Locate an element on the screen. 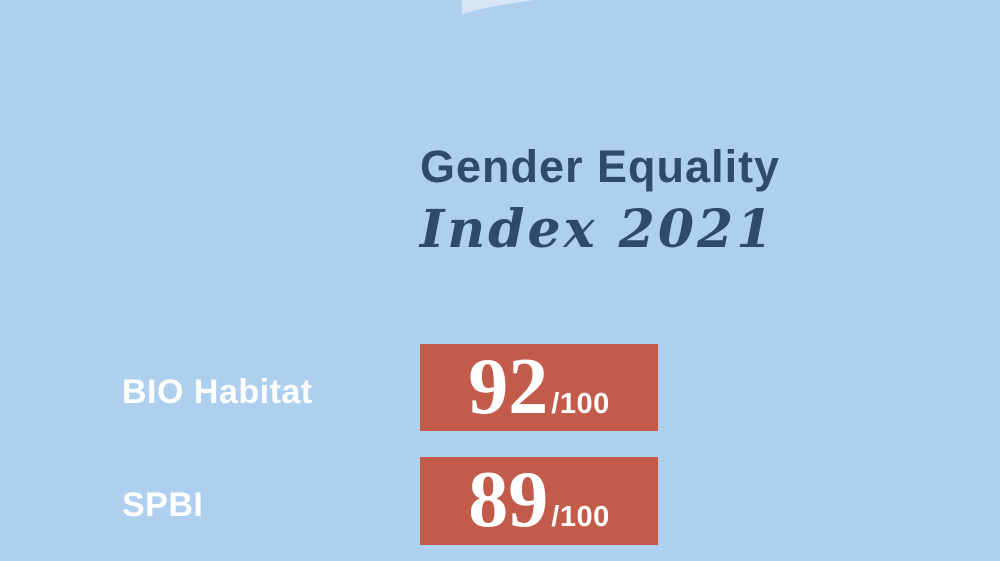  score-value: 89 is located at coordinates (508, 500).